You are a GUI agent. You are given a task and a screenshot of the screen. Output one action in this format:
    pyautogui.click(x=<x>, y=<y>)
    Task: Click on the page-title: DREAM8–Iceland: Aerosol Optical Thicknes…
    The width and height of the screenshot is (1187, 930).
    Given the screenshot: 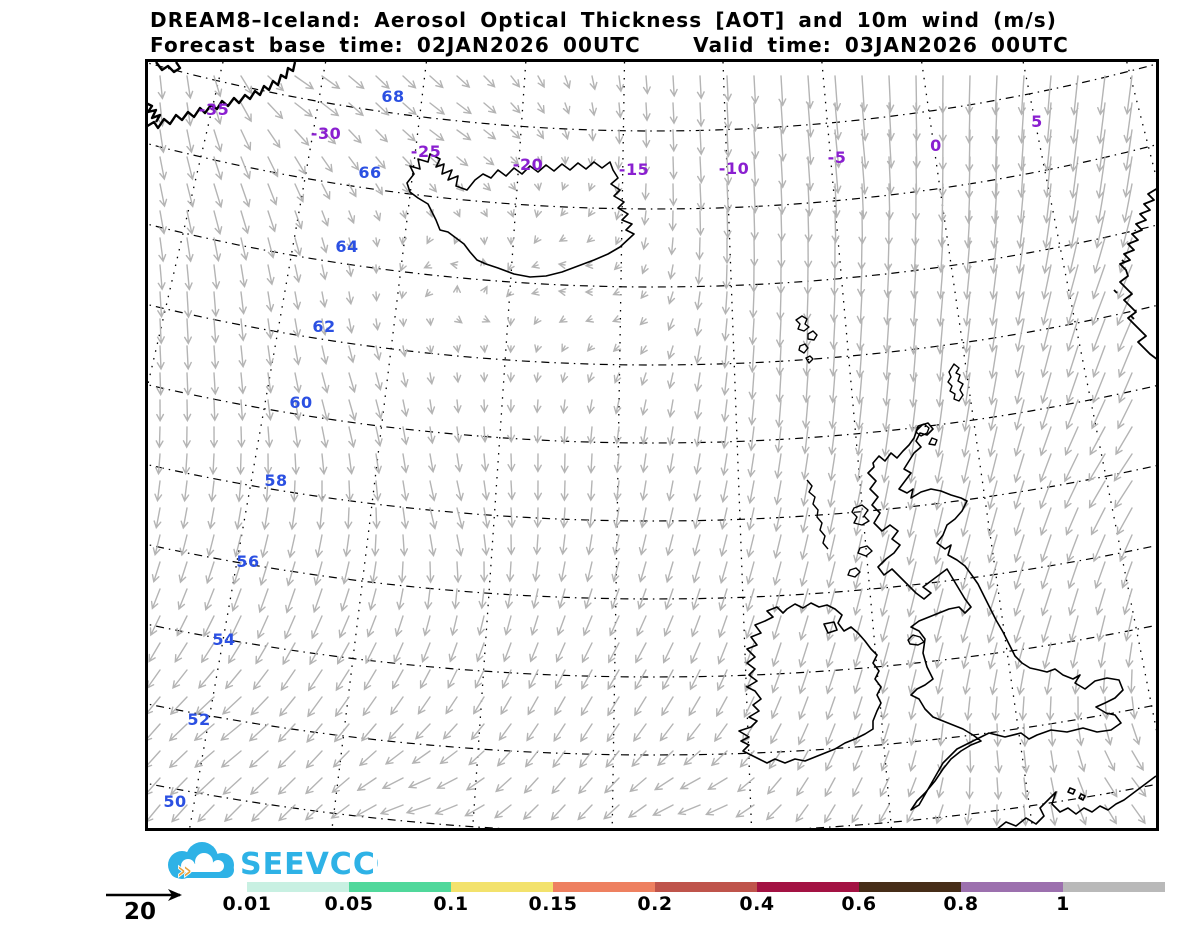 What is the action you would take?
    pyautogui.click(x=603, y=20)
    